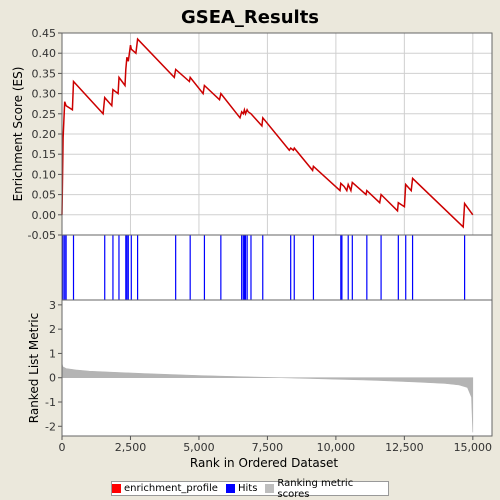  I want to click on x-tick-label: 7,500, so click(268, 447).